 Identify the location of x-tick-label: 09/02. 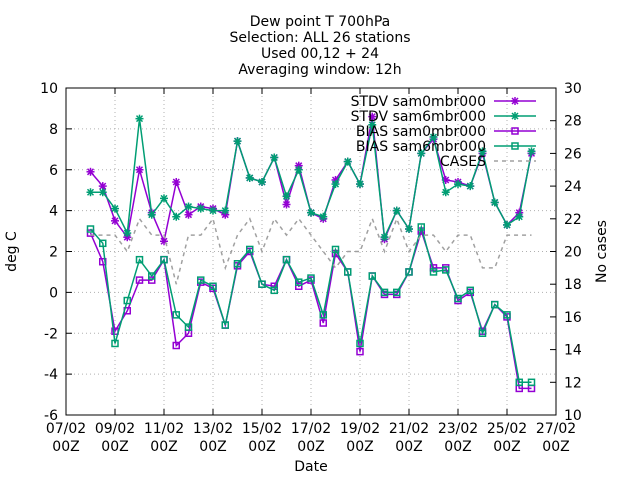
(115, 429).